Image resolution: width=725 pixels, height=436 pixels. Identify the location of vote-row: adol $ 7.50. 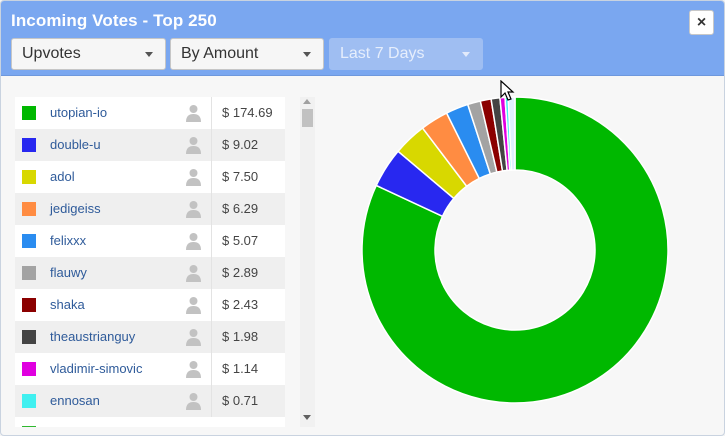
(150, 177).